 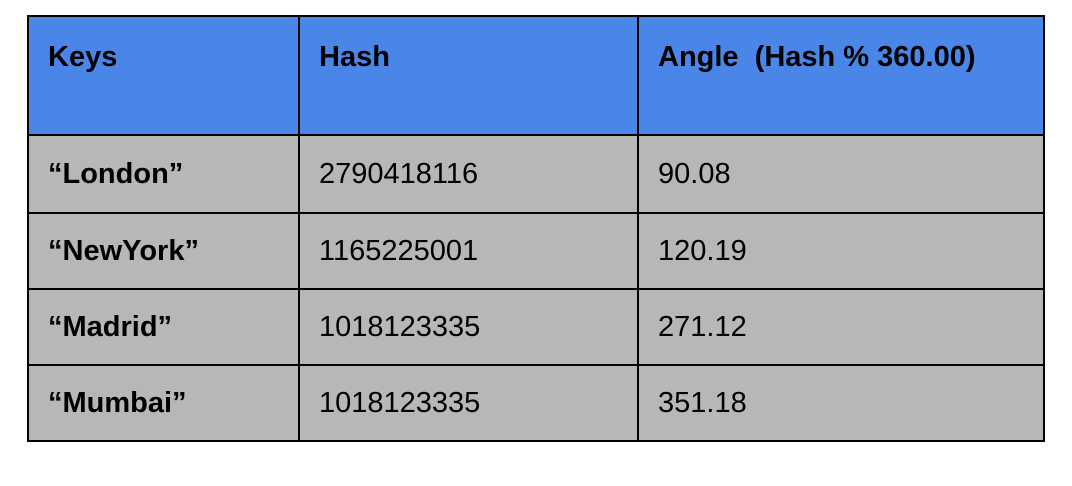 What do you see at coordinates (163, 75) in the screenshot?
I see `header-keys: Keys` at bounding box center [163, 75].